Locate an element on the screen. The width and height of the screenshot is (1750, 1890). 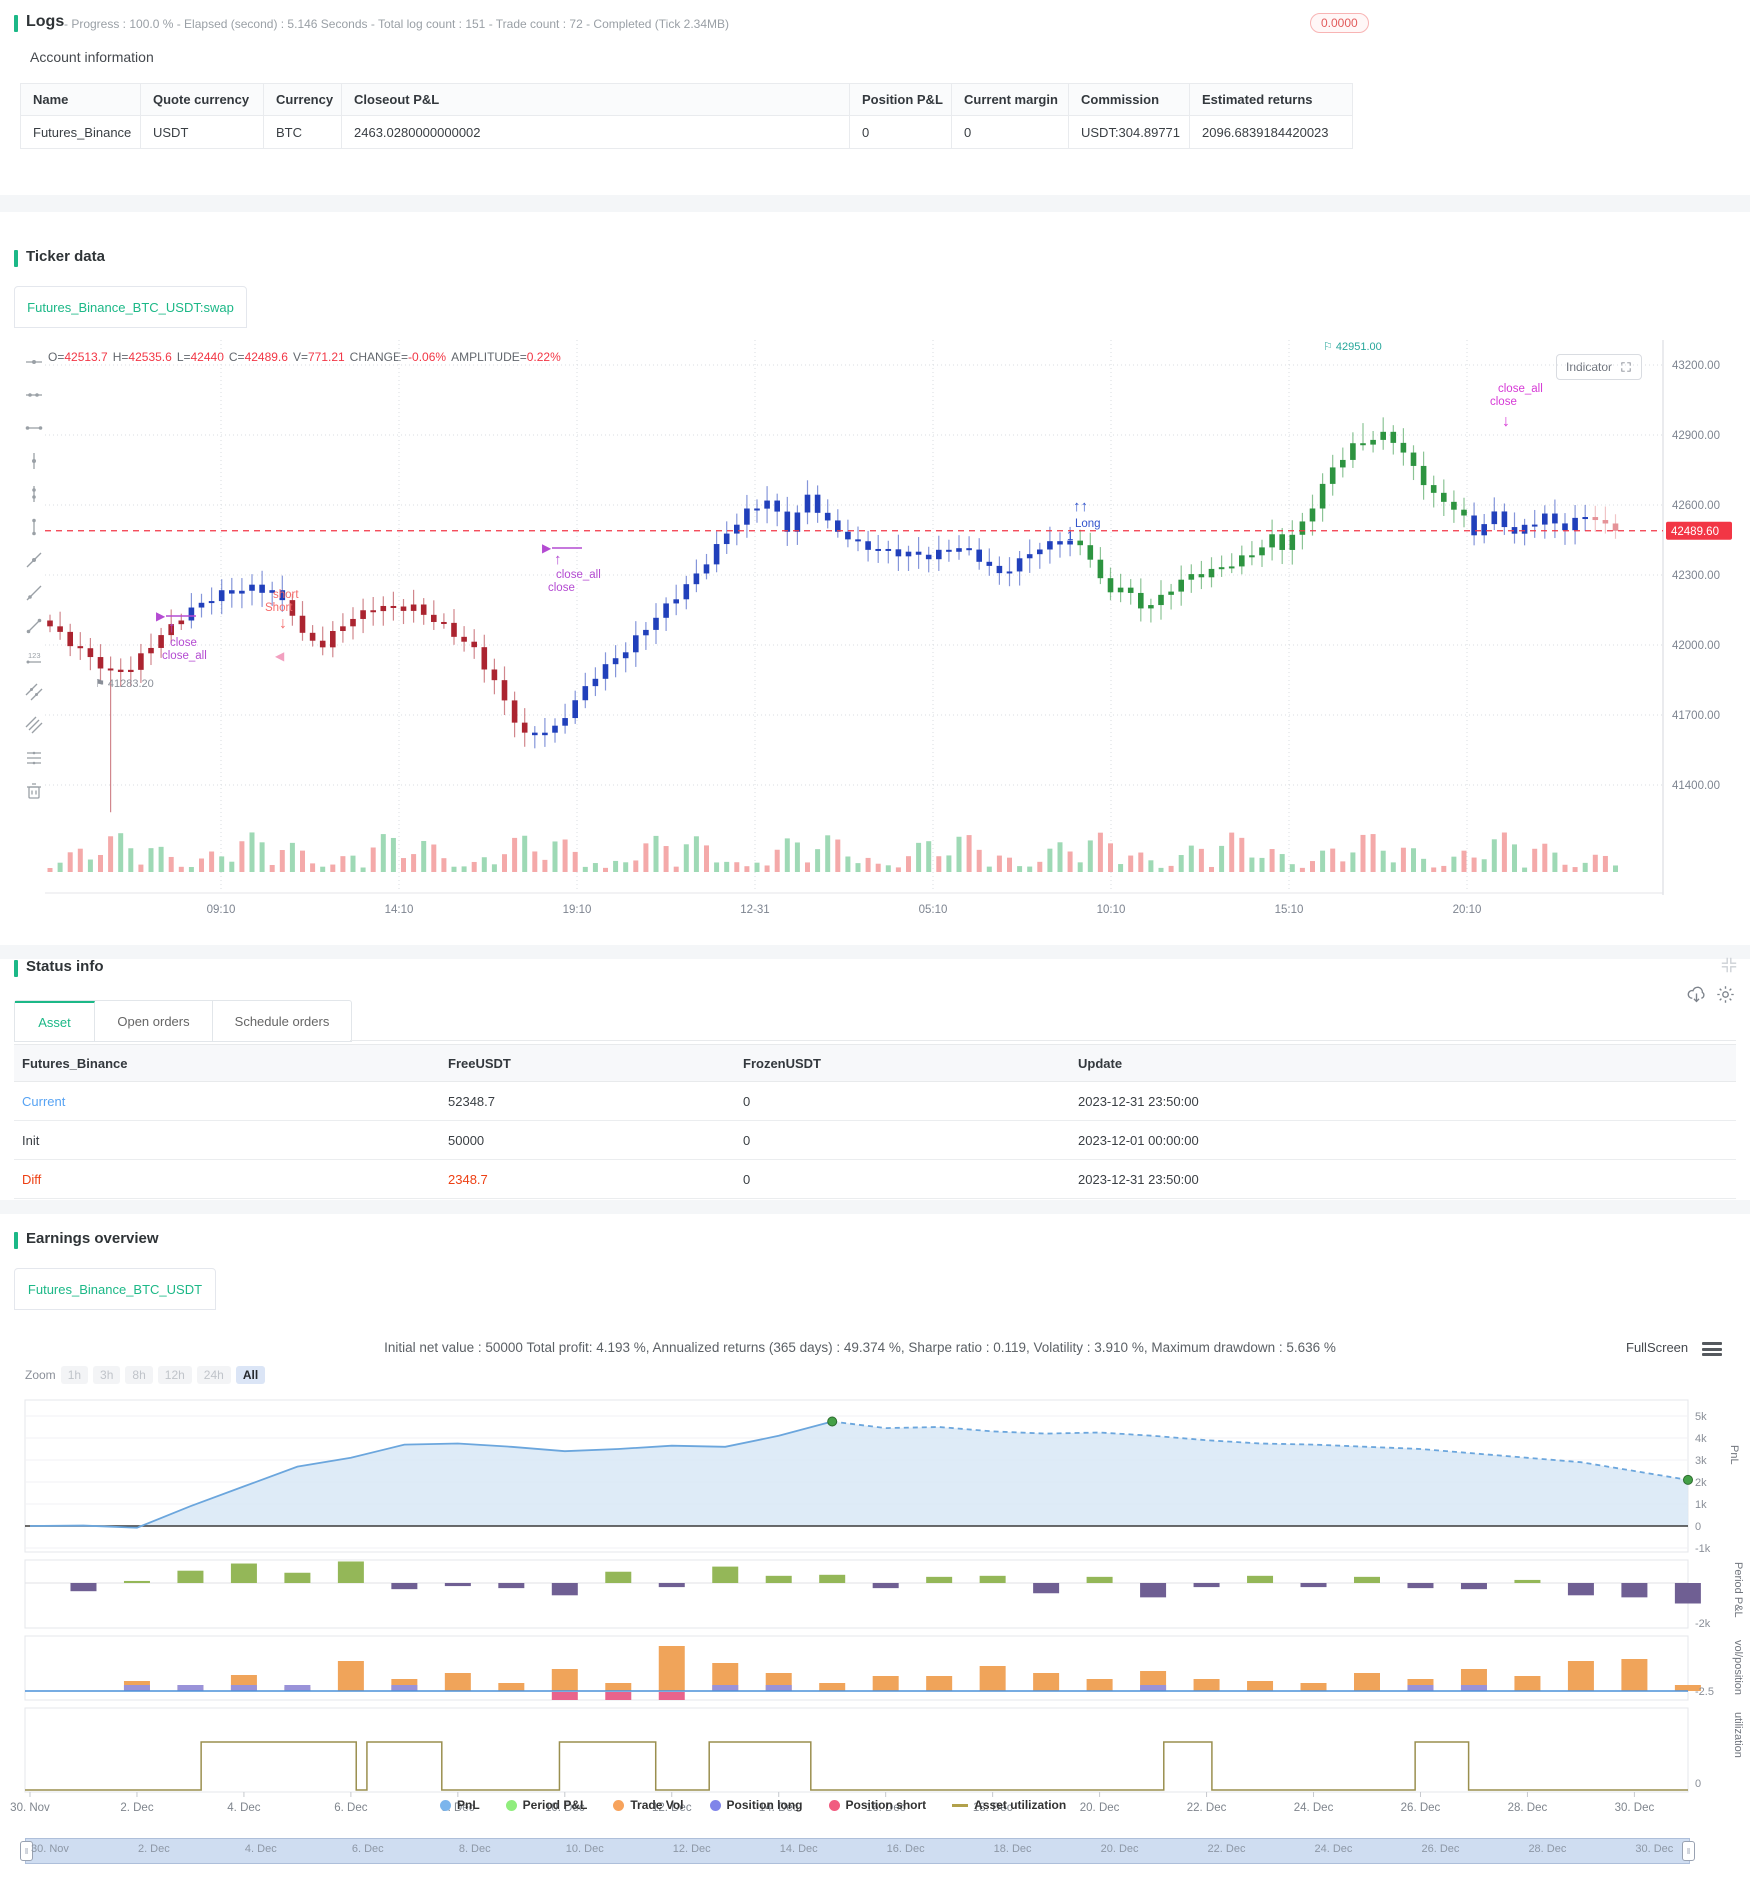
ticker-accent-bar is located at coordinates (16, 258).